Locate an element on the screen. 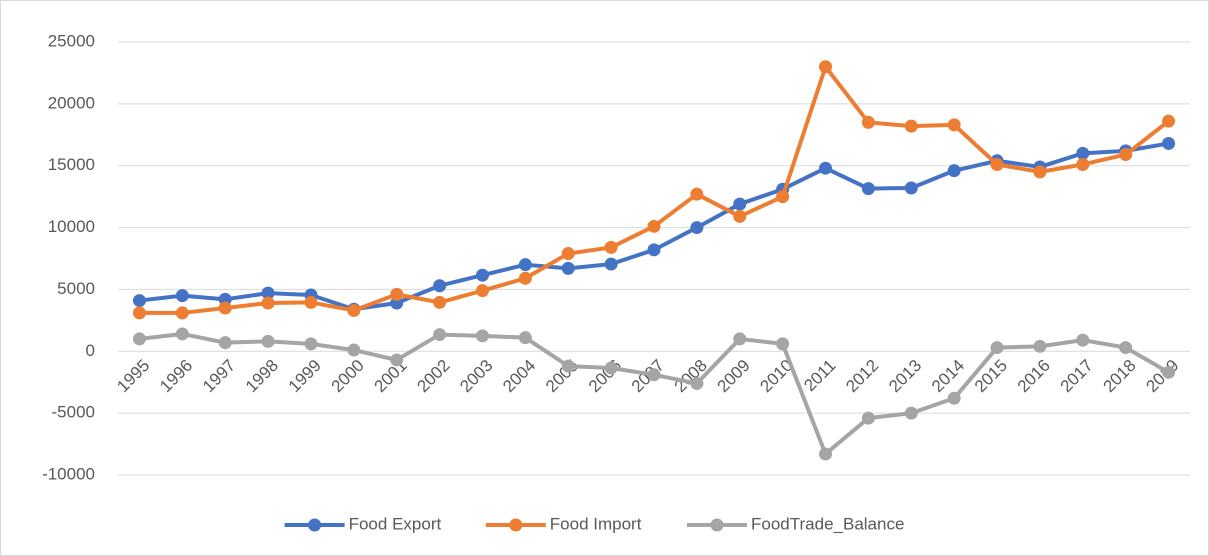 Image resolution: width=1209 pixels, height=556 pixels. y-tick-label: 0 is located at coordinates (90, 350).